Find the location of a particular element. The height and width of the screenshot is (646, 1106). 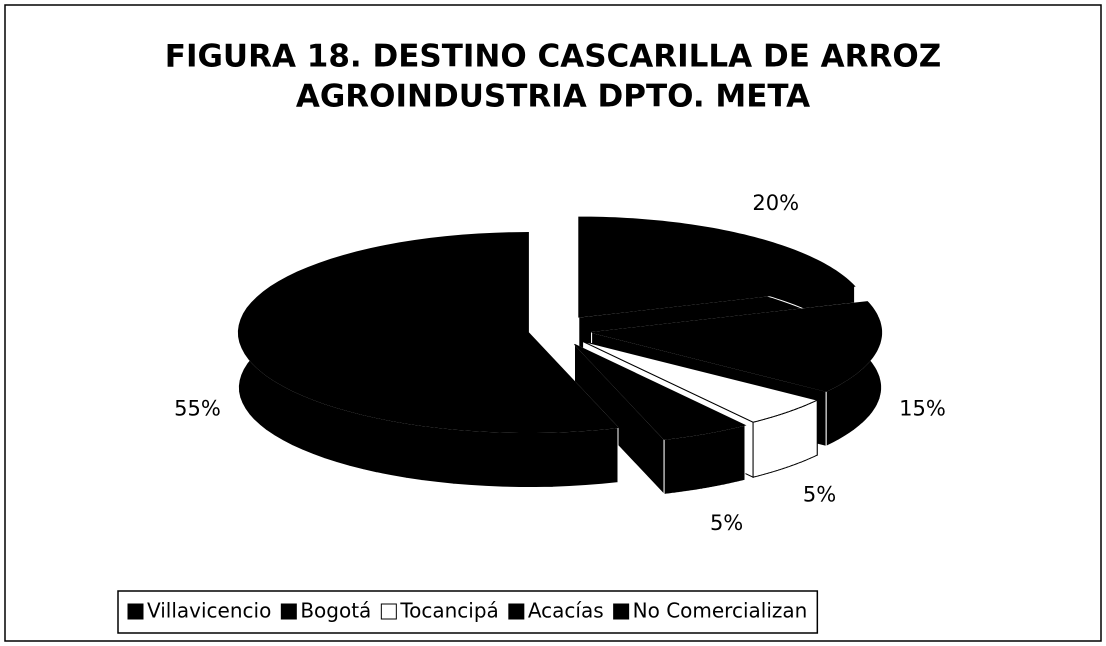

legend-label: Acacías is located at coordinates (566, 611).